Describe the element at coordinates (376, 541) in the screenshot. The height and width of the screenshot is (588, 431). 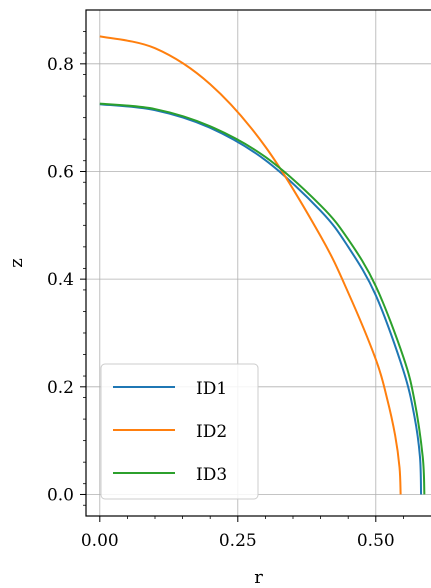
I see `x-tick-label: 0.50` at that location.